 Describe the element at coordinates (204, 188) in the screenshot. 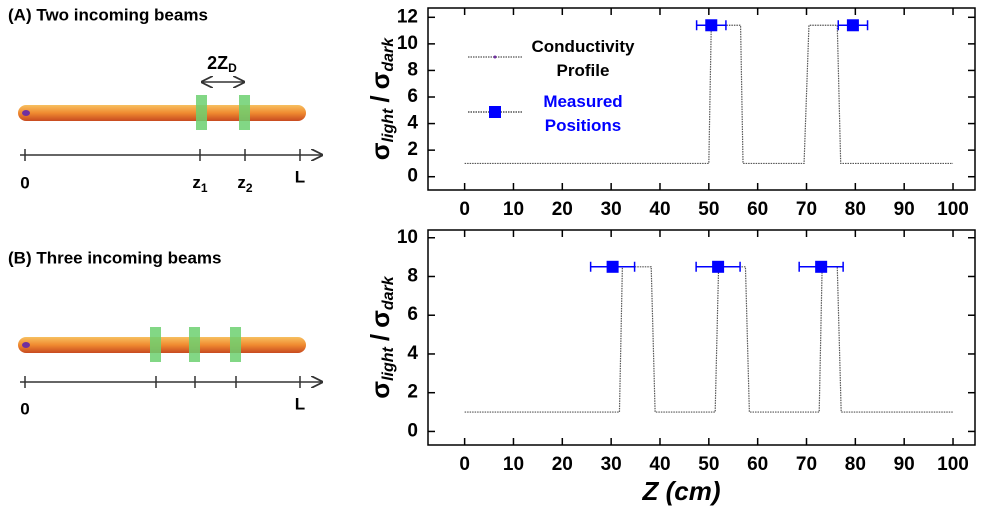

I see `label-sub: 1` at that location.